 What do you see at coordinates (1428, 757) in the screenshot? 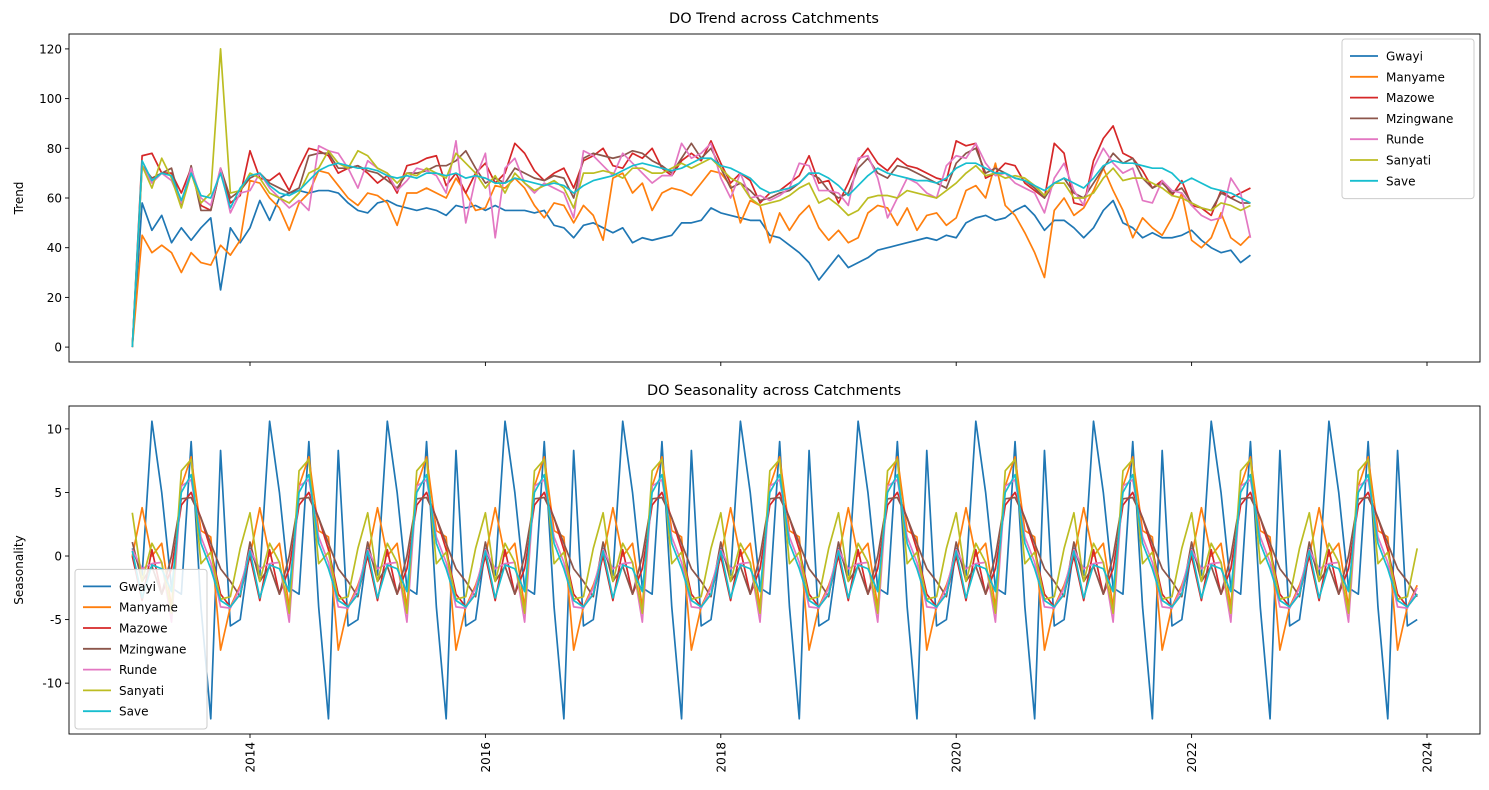
I see `x-tick-label: 2024` at bounding box center [1428, 757].